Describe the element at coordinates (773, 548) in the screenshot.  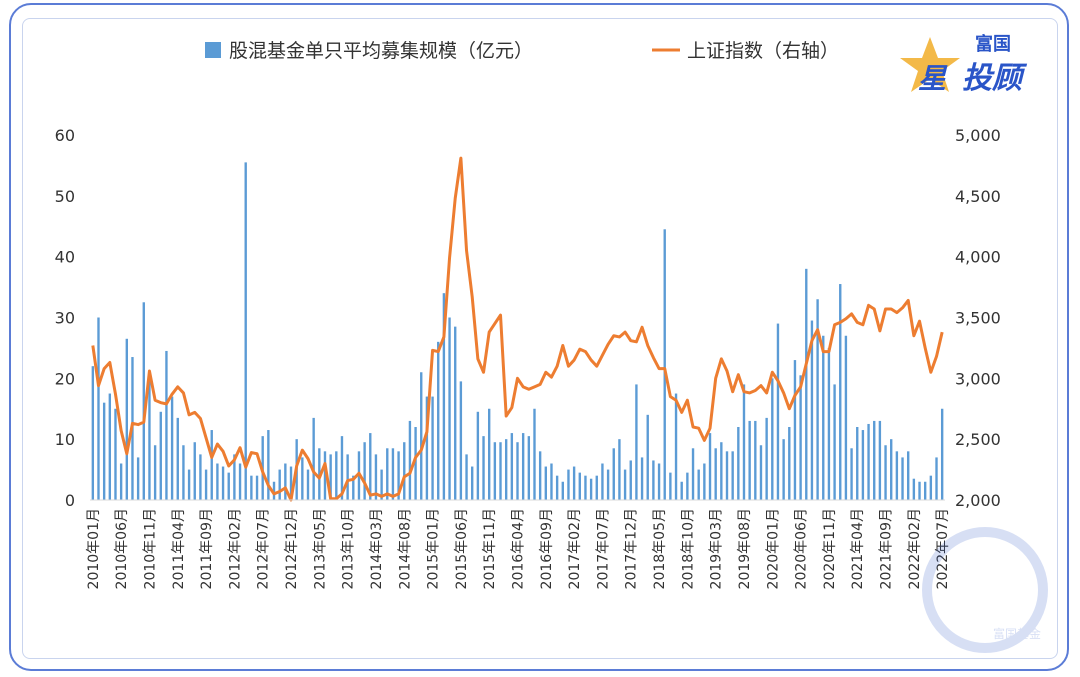
I see `x-tick-label: 2020年01月` at that location.